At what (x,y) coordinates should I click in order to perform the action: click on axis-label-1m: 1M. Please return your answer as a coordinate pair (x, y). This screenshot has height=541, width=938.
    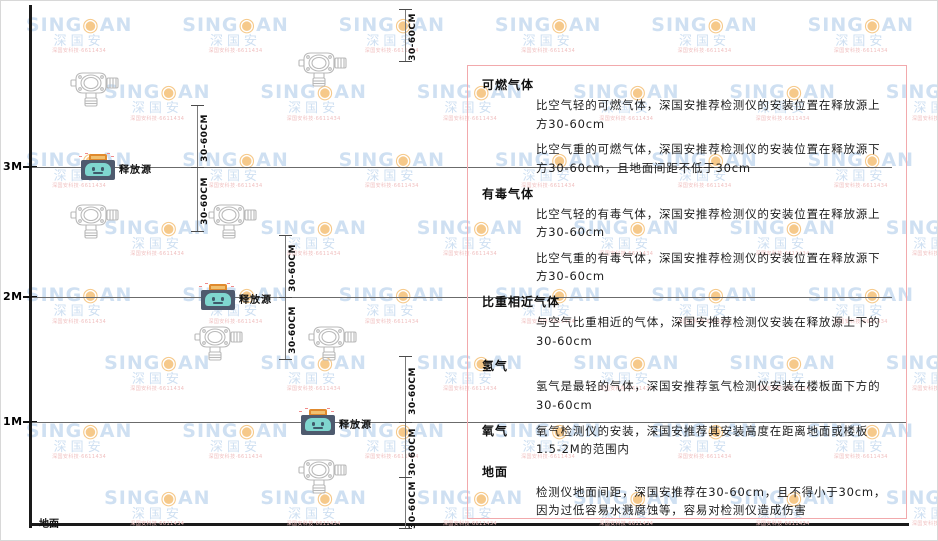
    Looking at the image, I should click on (13, 421).